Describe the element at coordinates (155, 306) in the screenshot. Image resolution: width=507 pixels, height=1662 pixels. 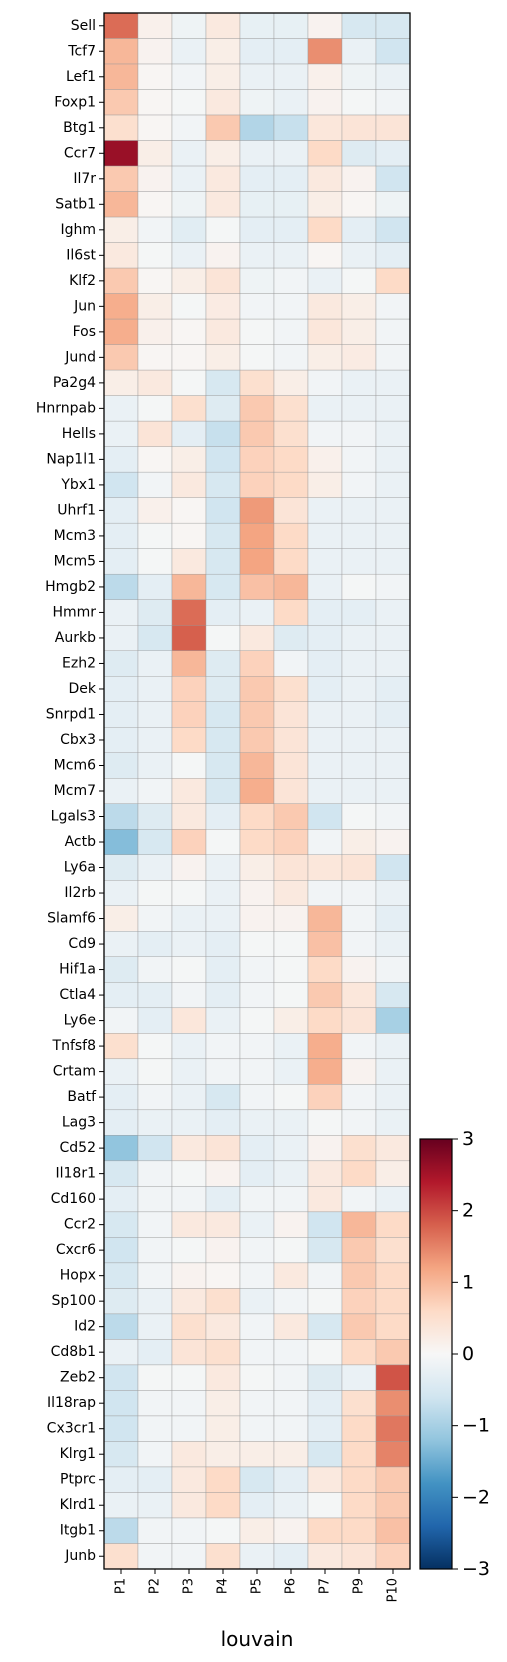
I see `heatmap-cell-Jun-P2` at that location.